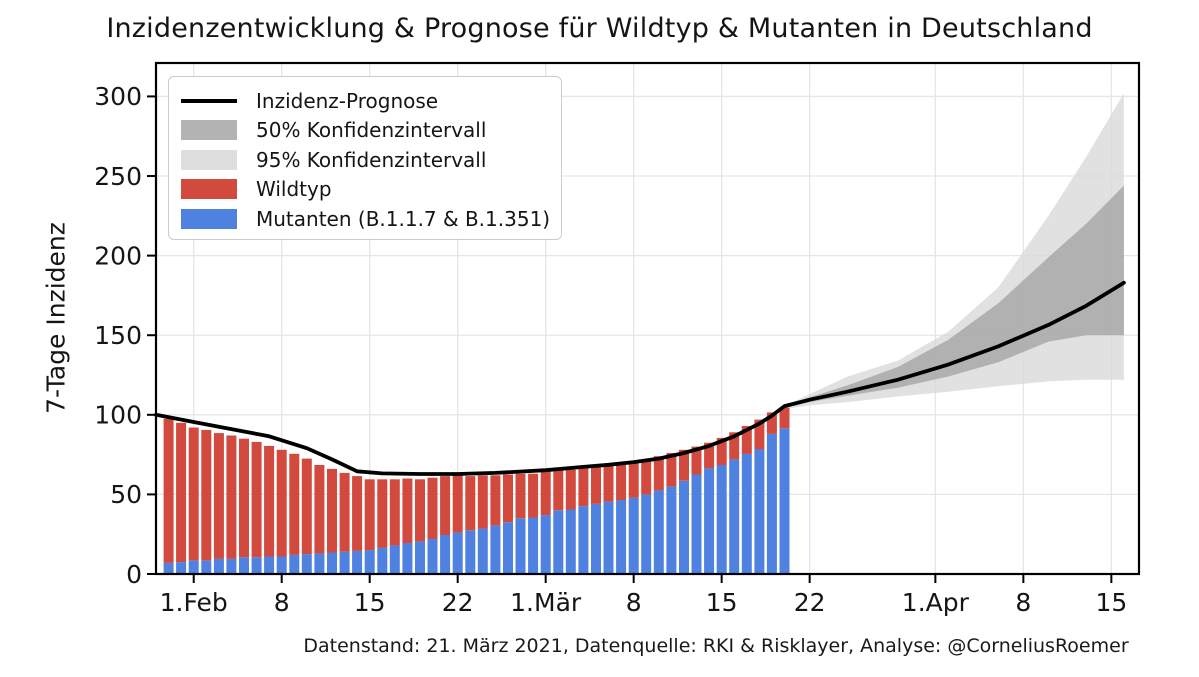 Image resolution: width=1199 pixels, height=677 pixels. I want to click on wildtyp-patch-icon, so click(209, 189).